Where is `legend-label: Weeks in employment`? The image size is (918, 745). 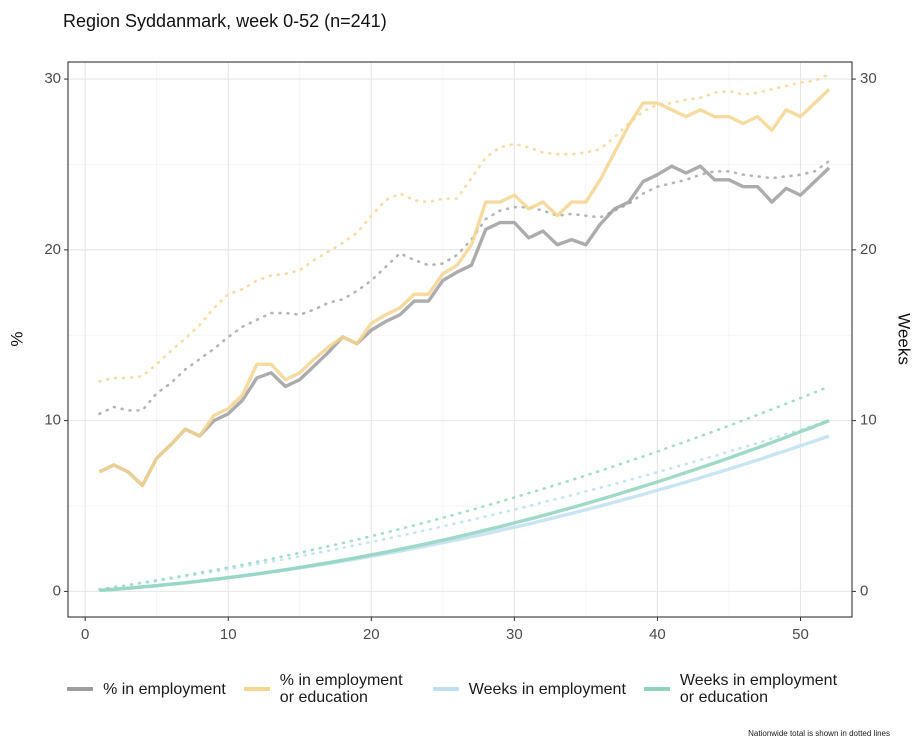 legend-label: Weeks in employment is located at coordinates (547, 689).